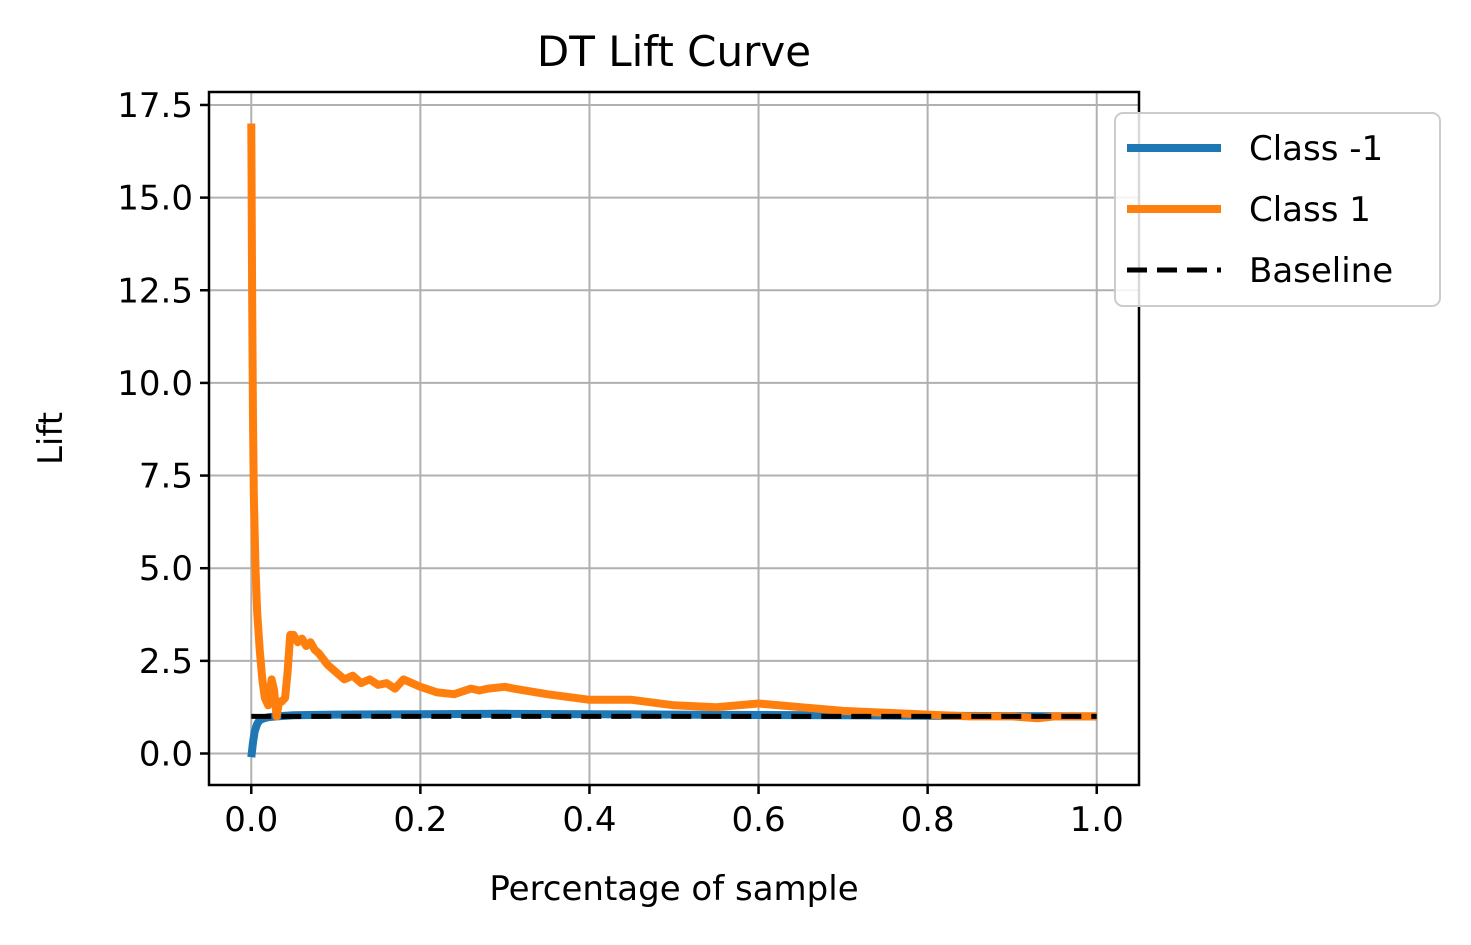  Describe the element at coordinates (1097, 820) in the screenshot. I see `x-tick-label: 1.0` at that location.